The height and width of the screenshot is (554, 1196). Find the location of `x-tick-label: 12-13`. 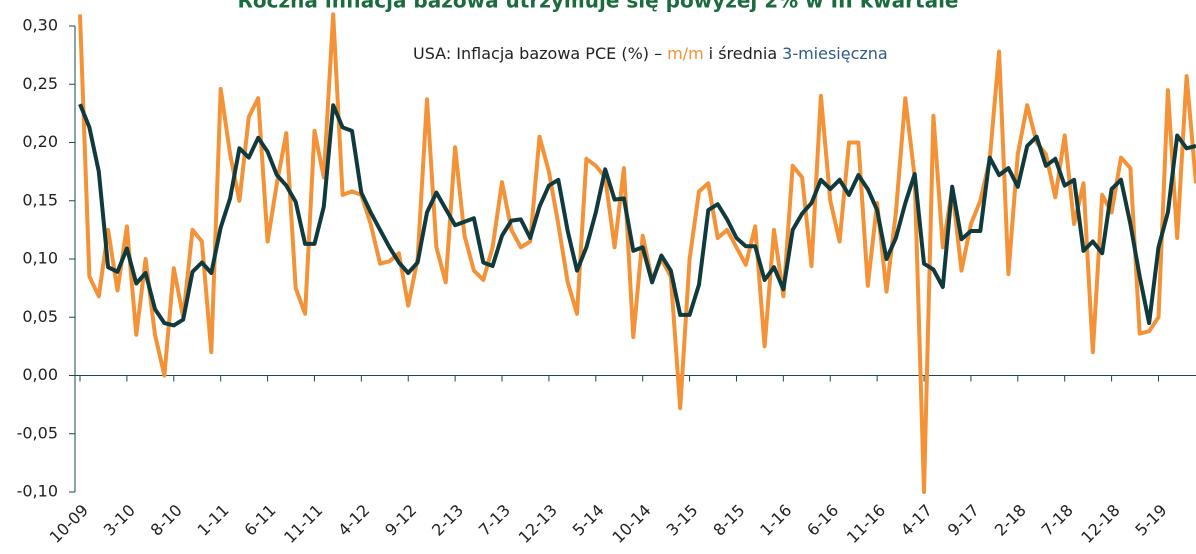

x-tick-label: 12-13 is located at coordinates (538, 524).